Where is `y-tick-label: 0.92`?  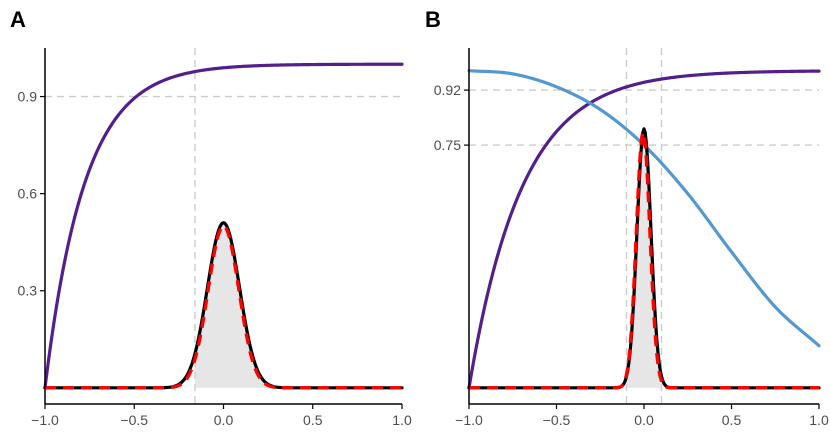
y-tick-label: 0.92 is located at coordinates (447, 90).